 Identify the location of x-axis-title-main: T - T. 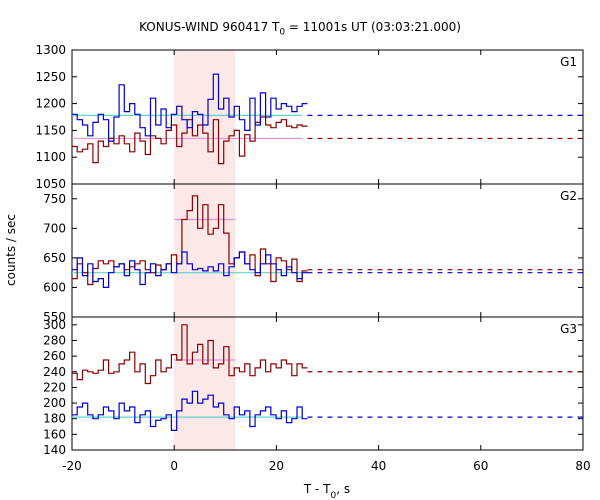
(317, 489).